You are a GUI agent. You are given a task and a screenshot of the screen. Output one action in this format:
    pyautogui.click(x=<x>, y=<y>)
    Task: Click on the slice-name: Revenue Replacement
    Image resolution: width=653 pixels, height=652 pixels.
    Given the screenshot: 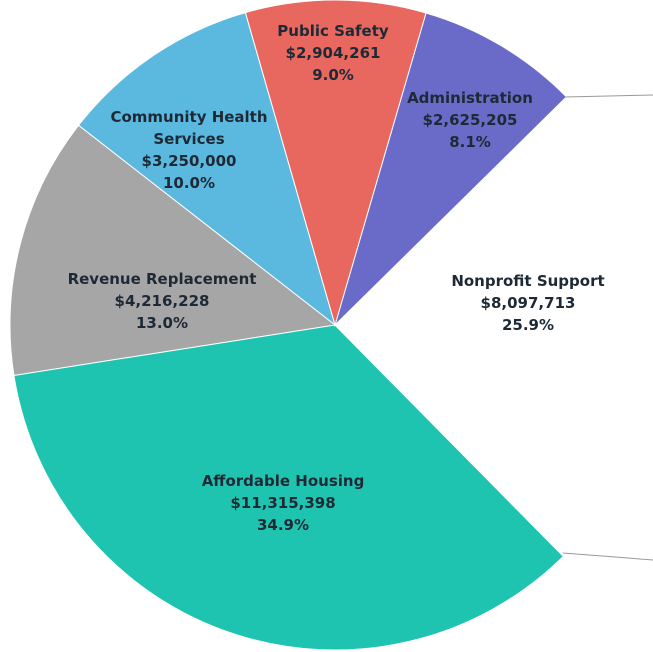 What is the action you would take?
    pyautogui.click(x=162, y=279)
    